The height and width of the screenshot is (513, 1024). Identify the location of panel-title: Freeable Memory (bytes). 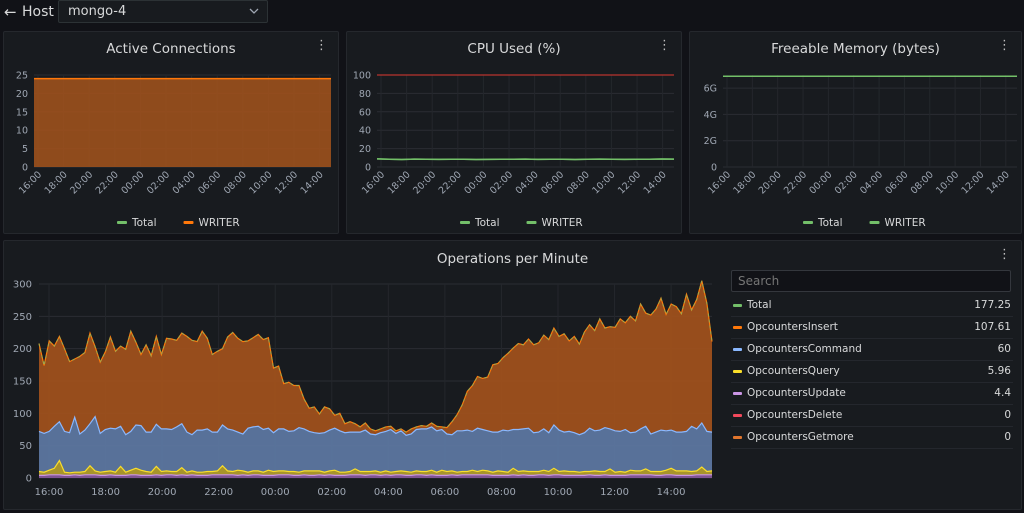
(855, 49).